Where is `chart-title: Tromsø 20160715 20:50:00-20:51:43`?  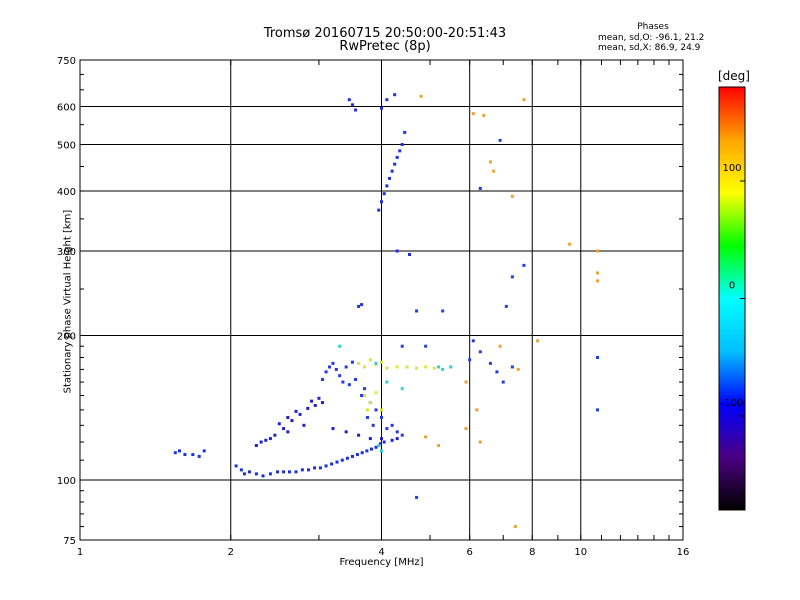
chart-title: Tromsø 20160715 20:50:00-20:51:43 is located at coordinates (385, 33).